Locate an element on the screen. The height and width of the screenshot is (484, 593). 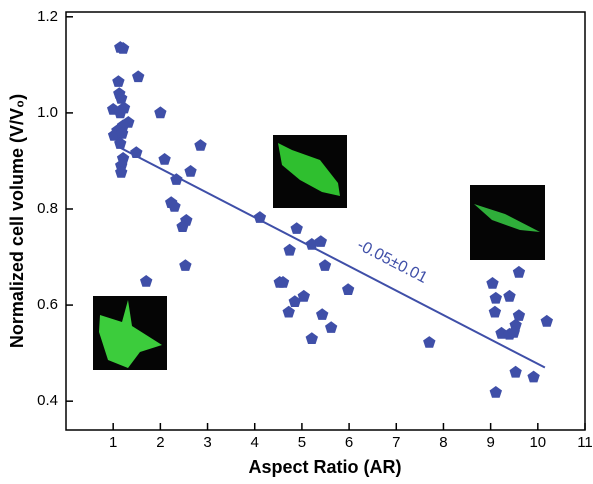
x-tick-label: 9 is located at coordinates (490, 442).